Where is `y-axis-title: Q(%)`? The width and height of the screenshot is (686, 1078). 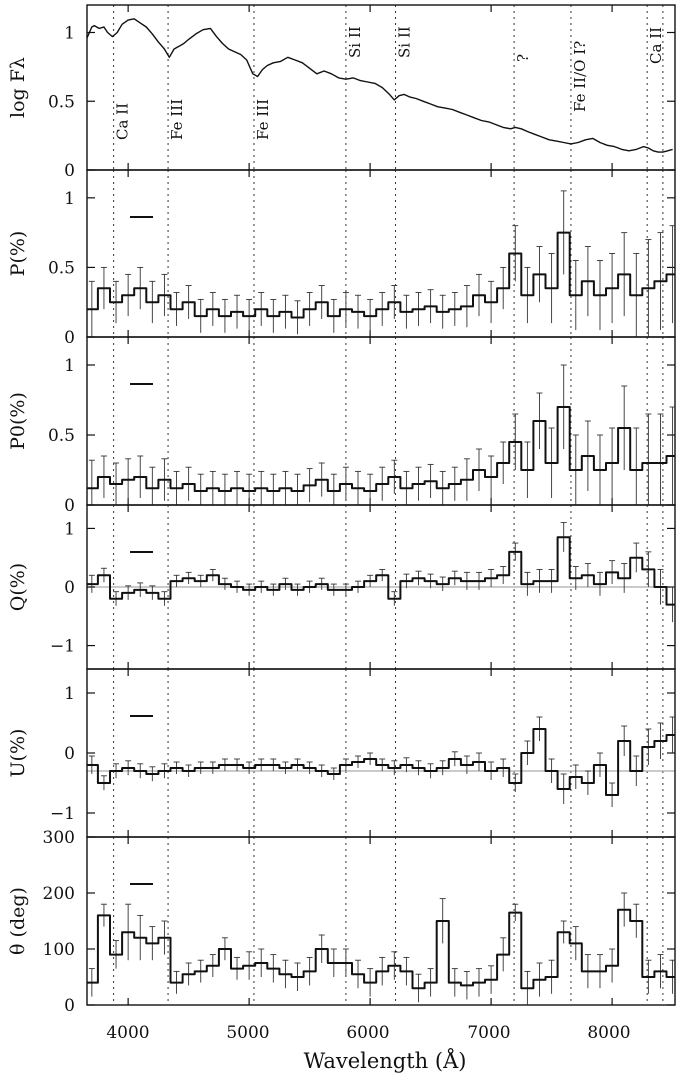
y-axis-title: Q(%) is located at coordinates (18, 587).